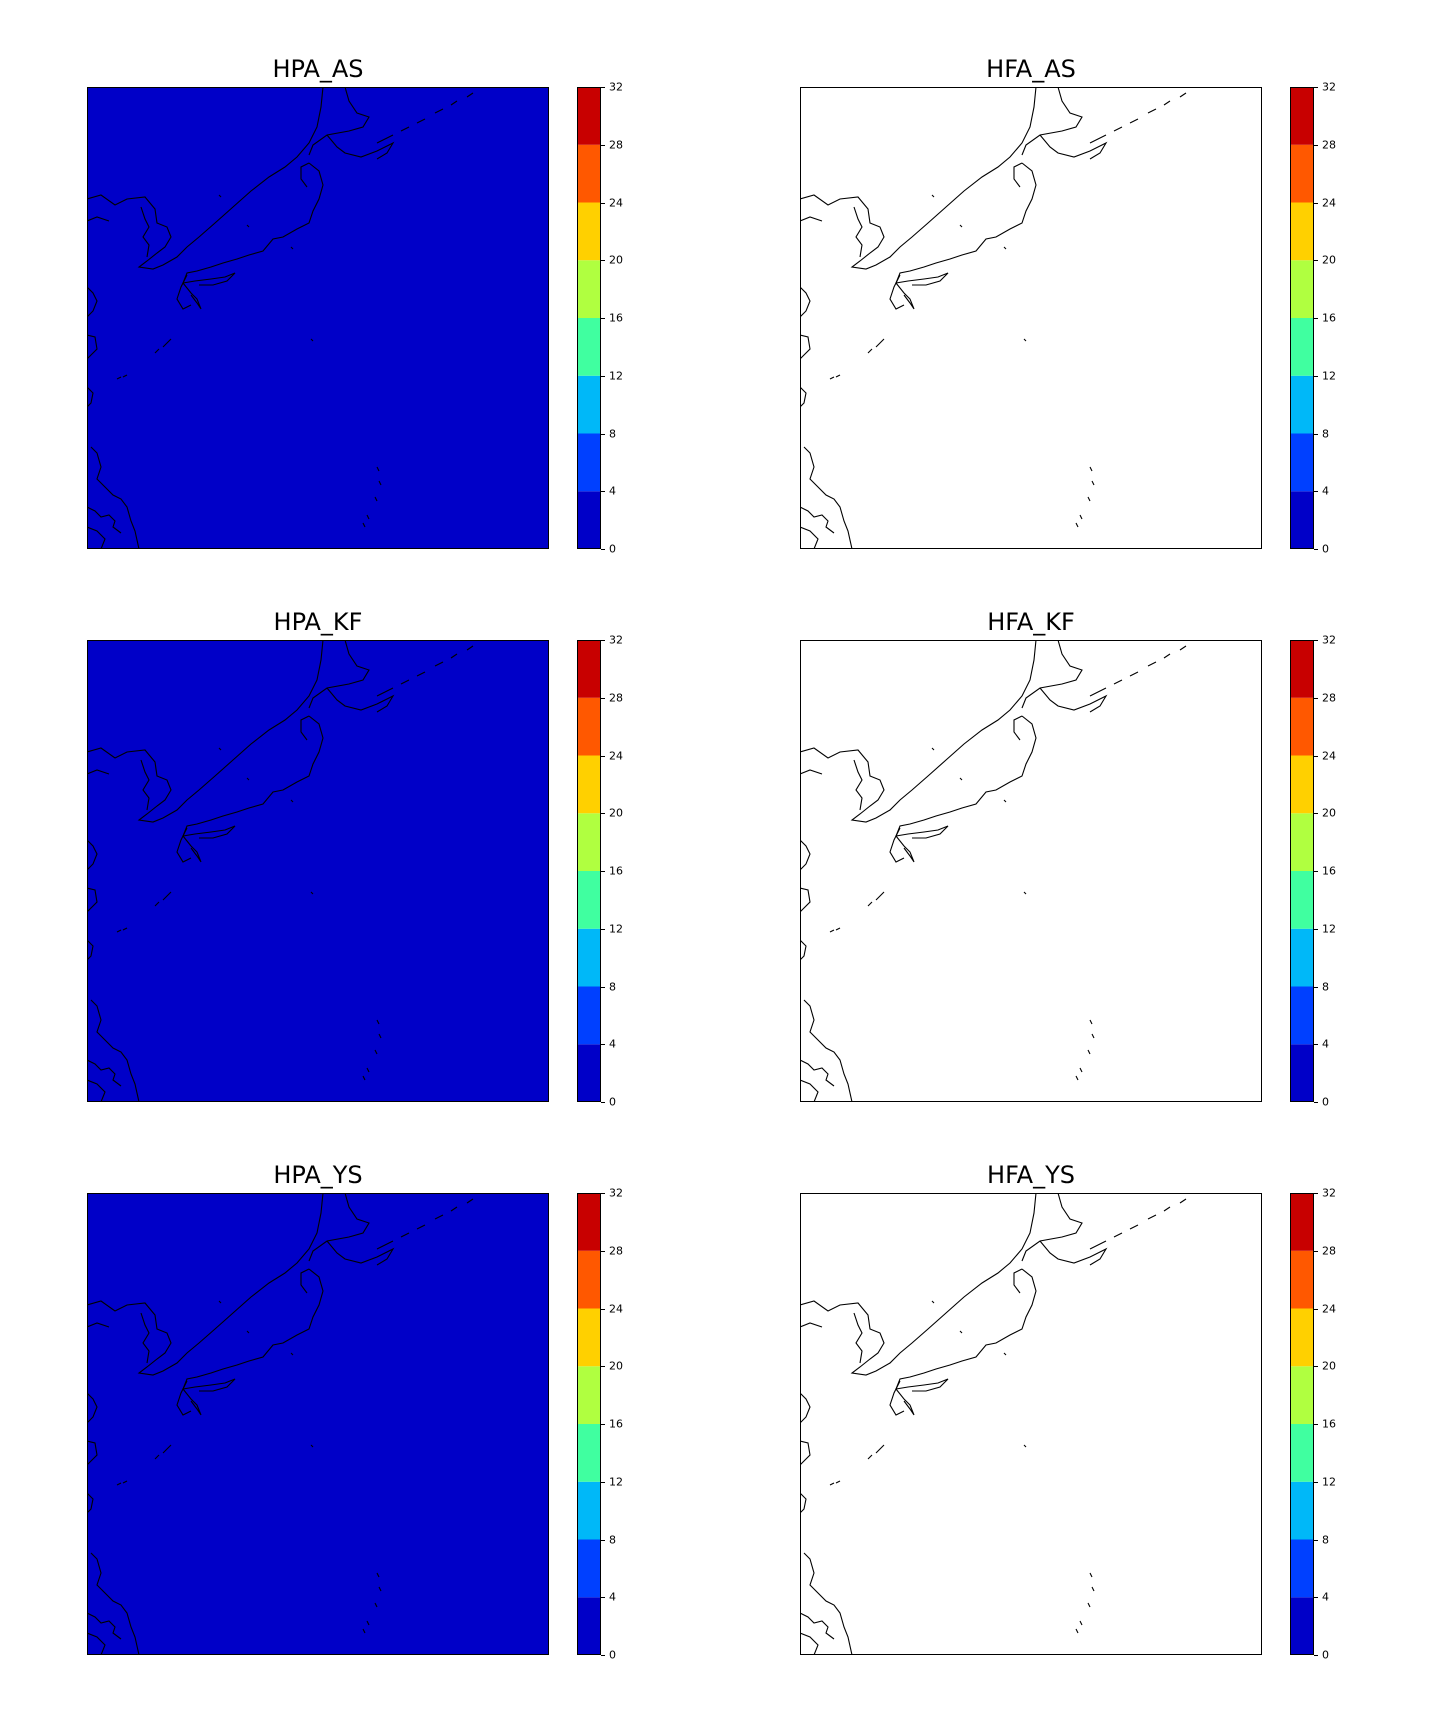 Image resolution: width=1440 pixels, height=1728 pixels. I want to click on colorbar-frame, so click(589, 1424).